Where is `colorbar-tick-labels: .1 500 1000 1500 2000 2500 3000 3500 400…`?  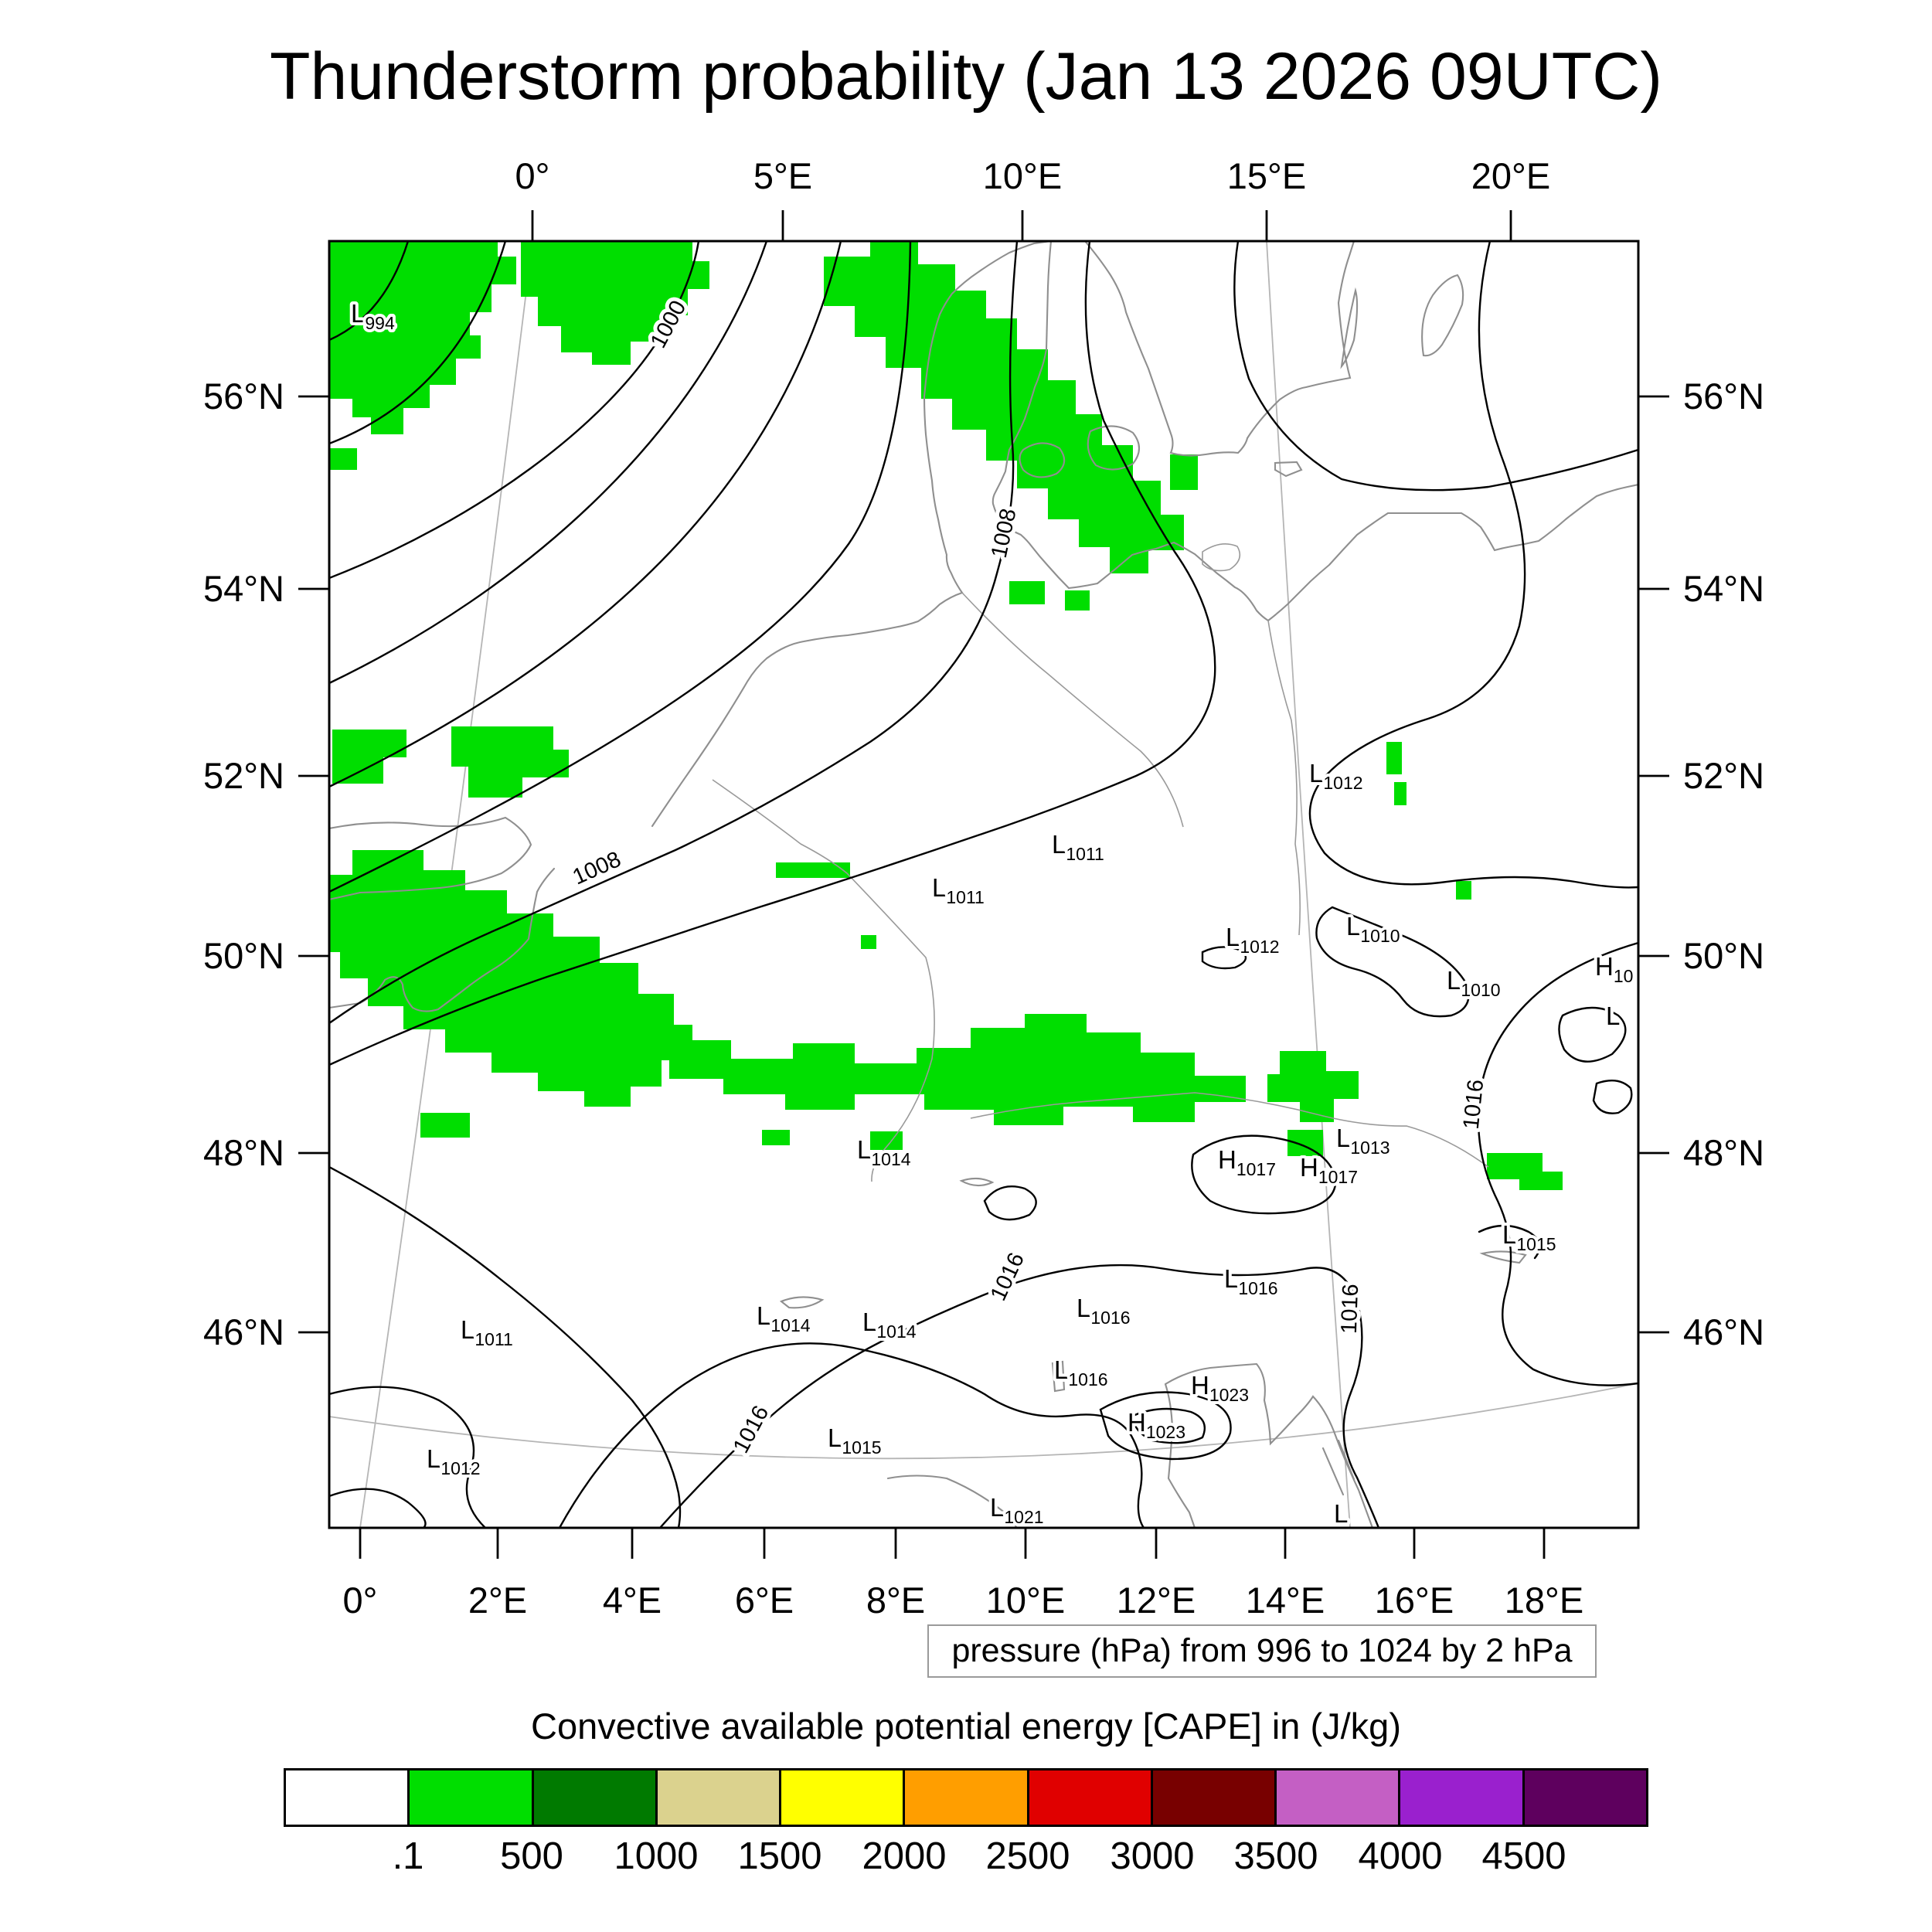
colorbar-tick-labels: .1 500 1000 1500 2000 2500 3000 3500 400… is located at coordinates (966, 1859).